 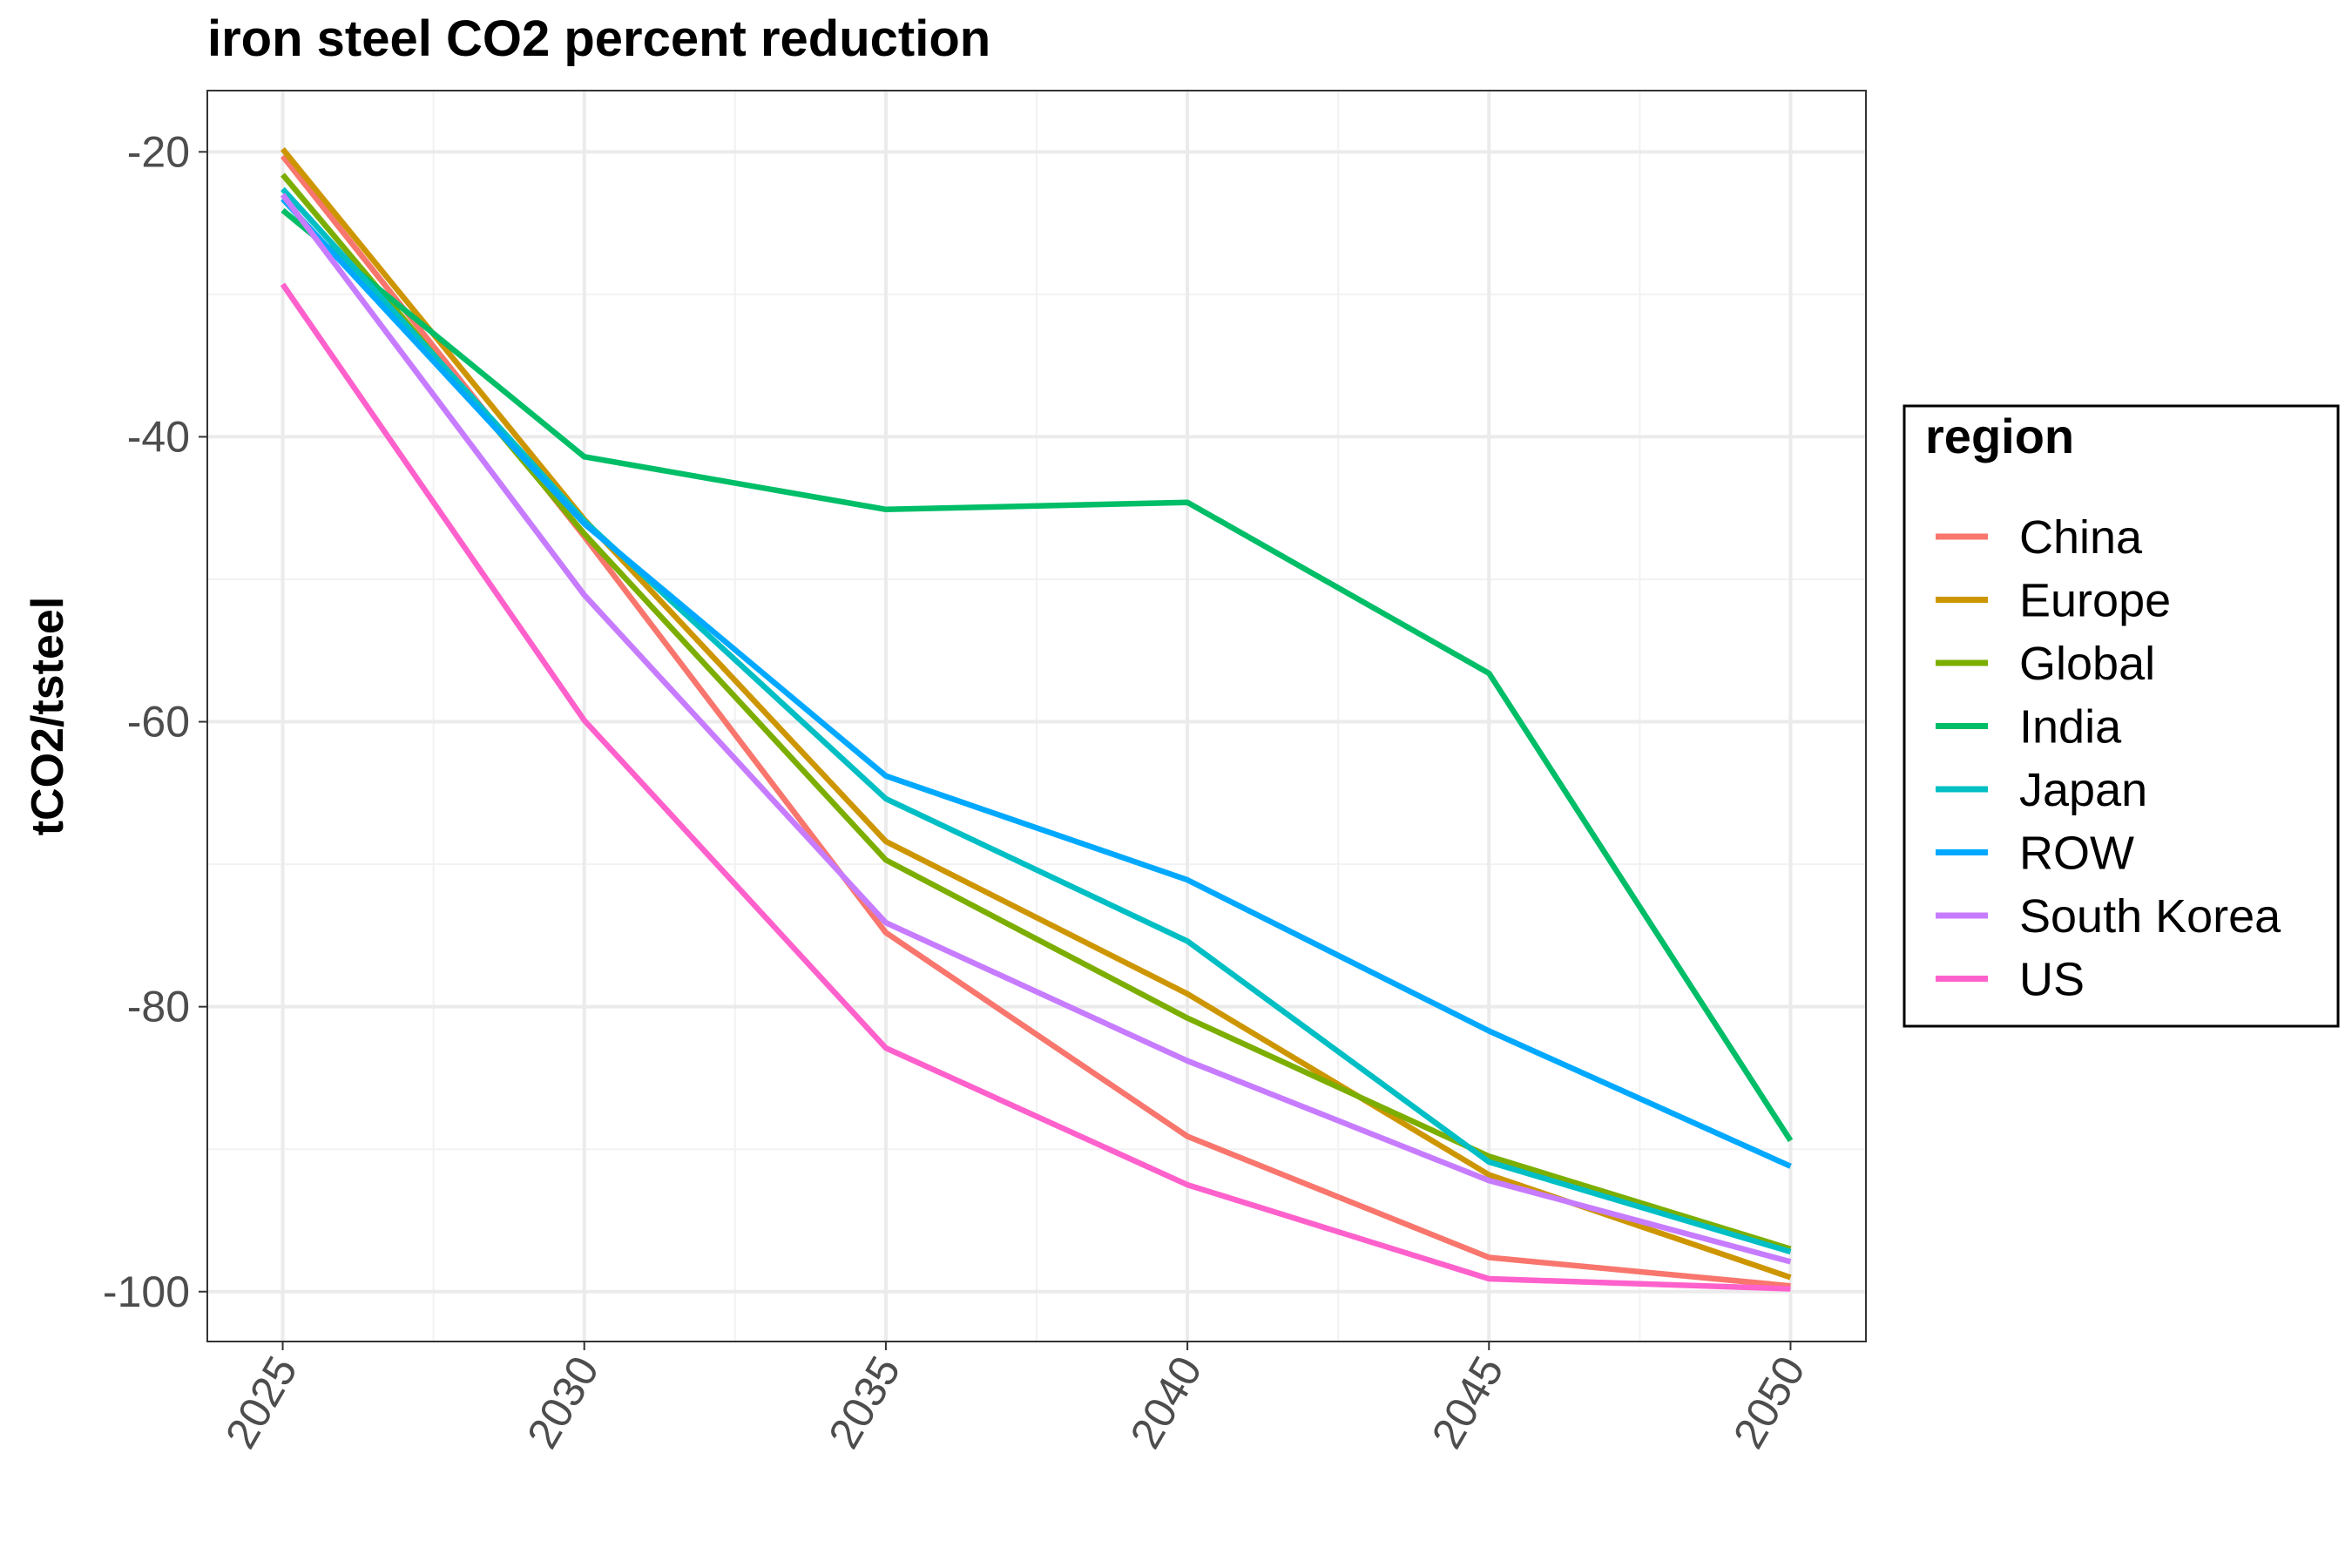 I want to click on x-tick-label: 2040, so click(x=1166, y=1402).